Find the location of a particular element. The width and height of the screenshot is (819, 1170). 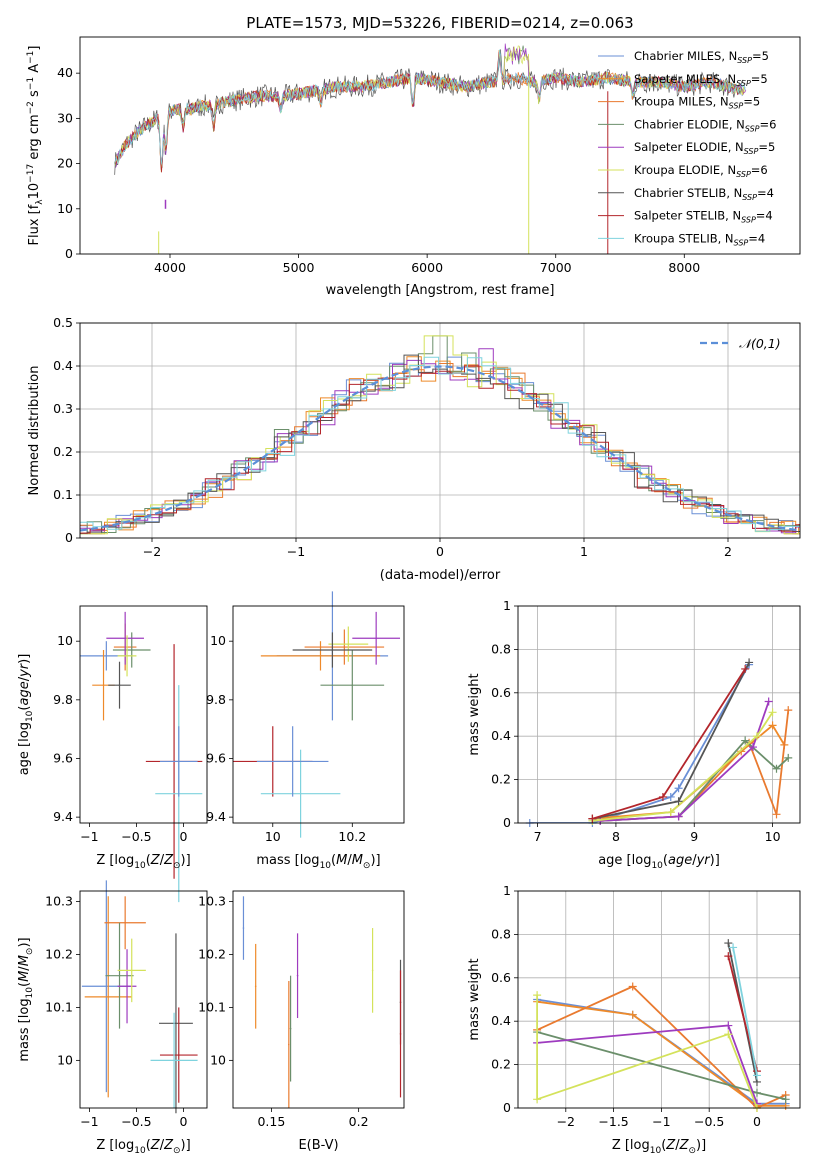

label-part: mass [log is located at coordinates (287, 860).